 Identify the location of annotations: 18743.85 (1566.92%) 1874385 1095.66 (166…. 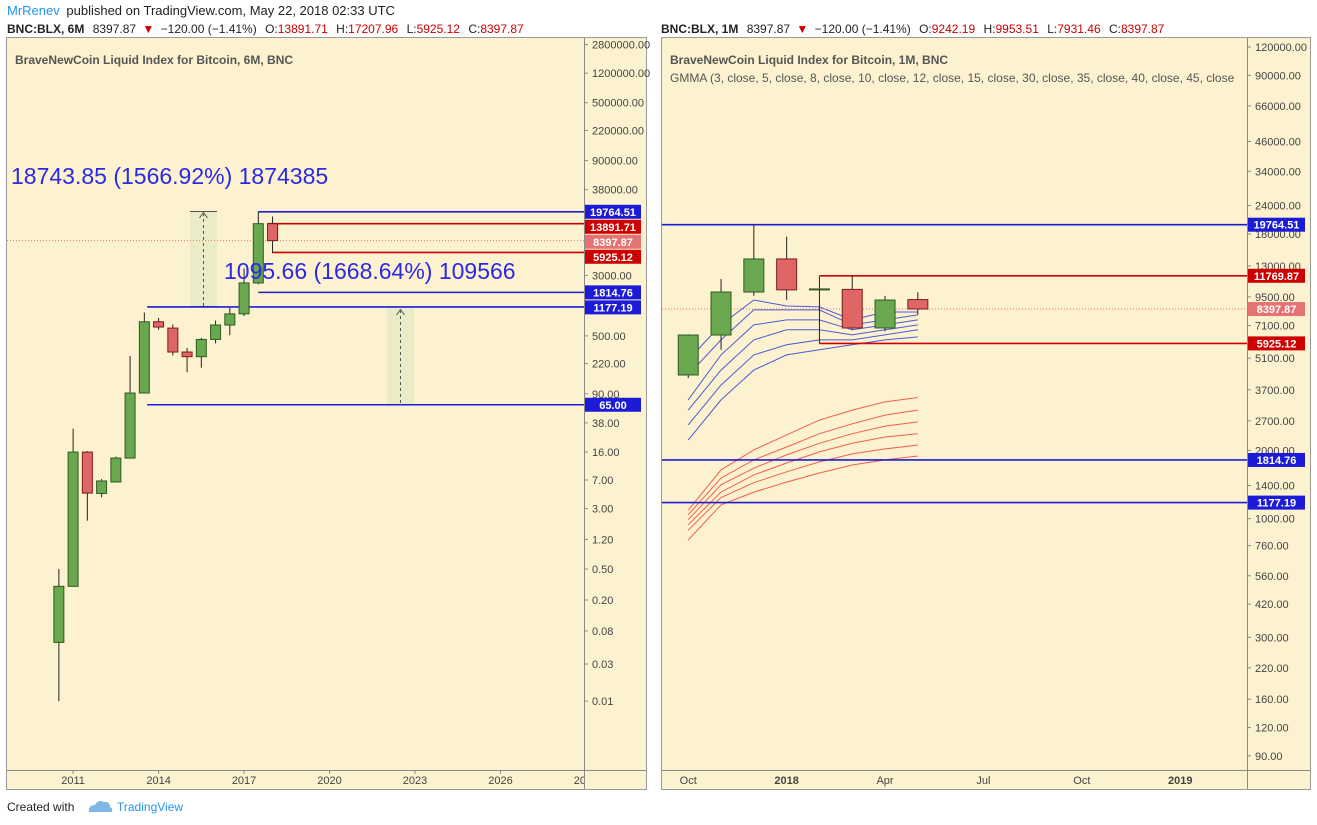
(263, 223).